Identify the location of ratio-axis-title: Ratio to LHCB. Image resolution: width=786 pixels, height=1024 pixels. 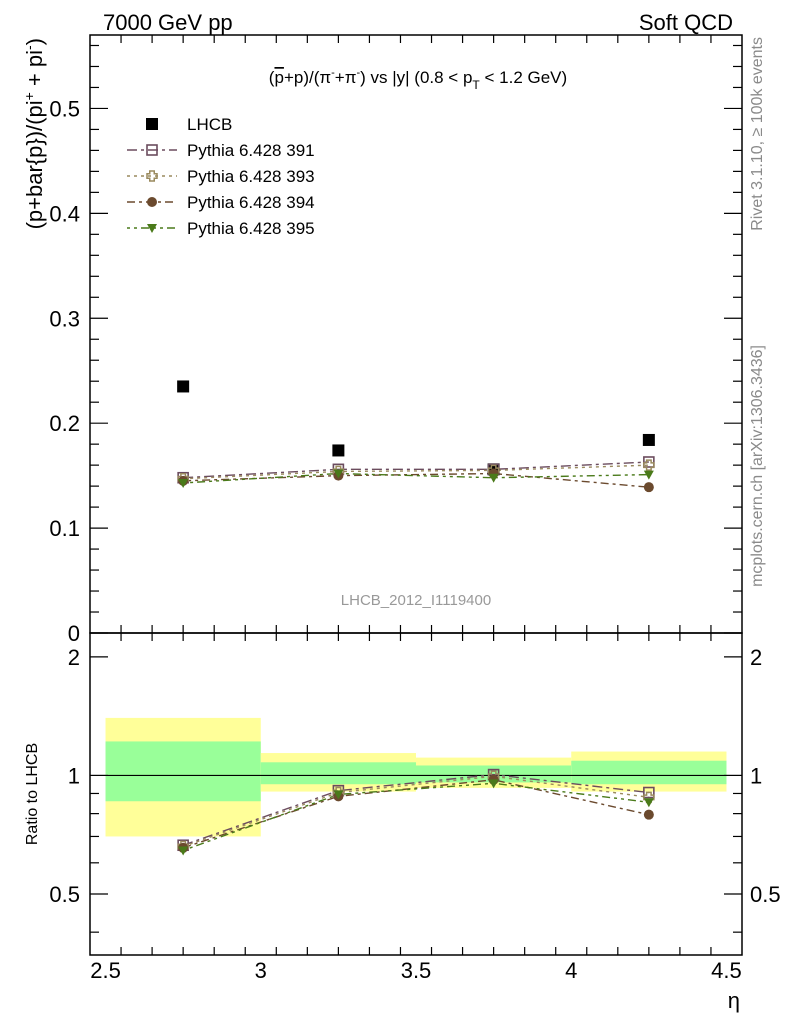
(32, 794).